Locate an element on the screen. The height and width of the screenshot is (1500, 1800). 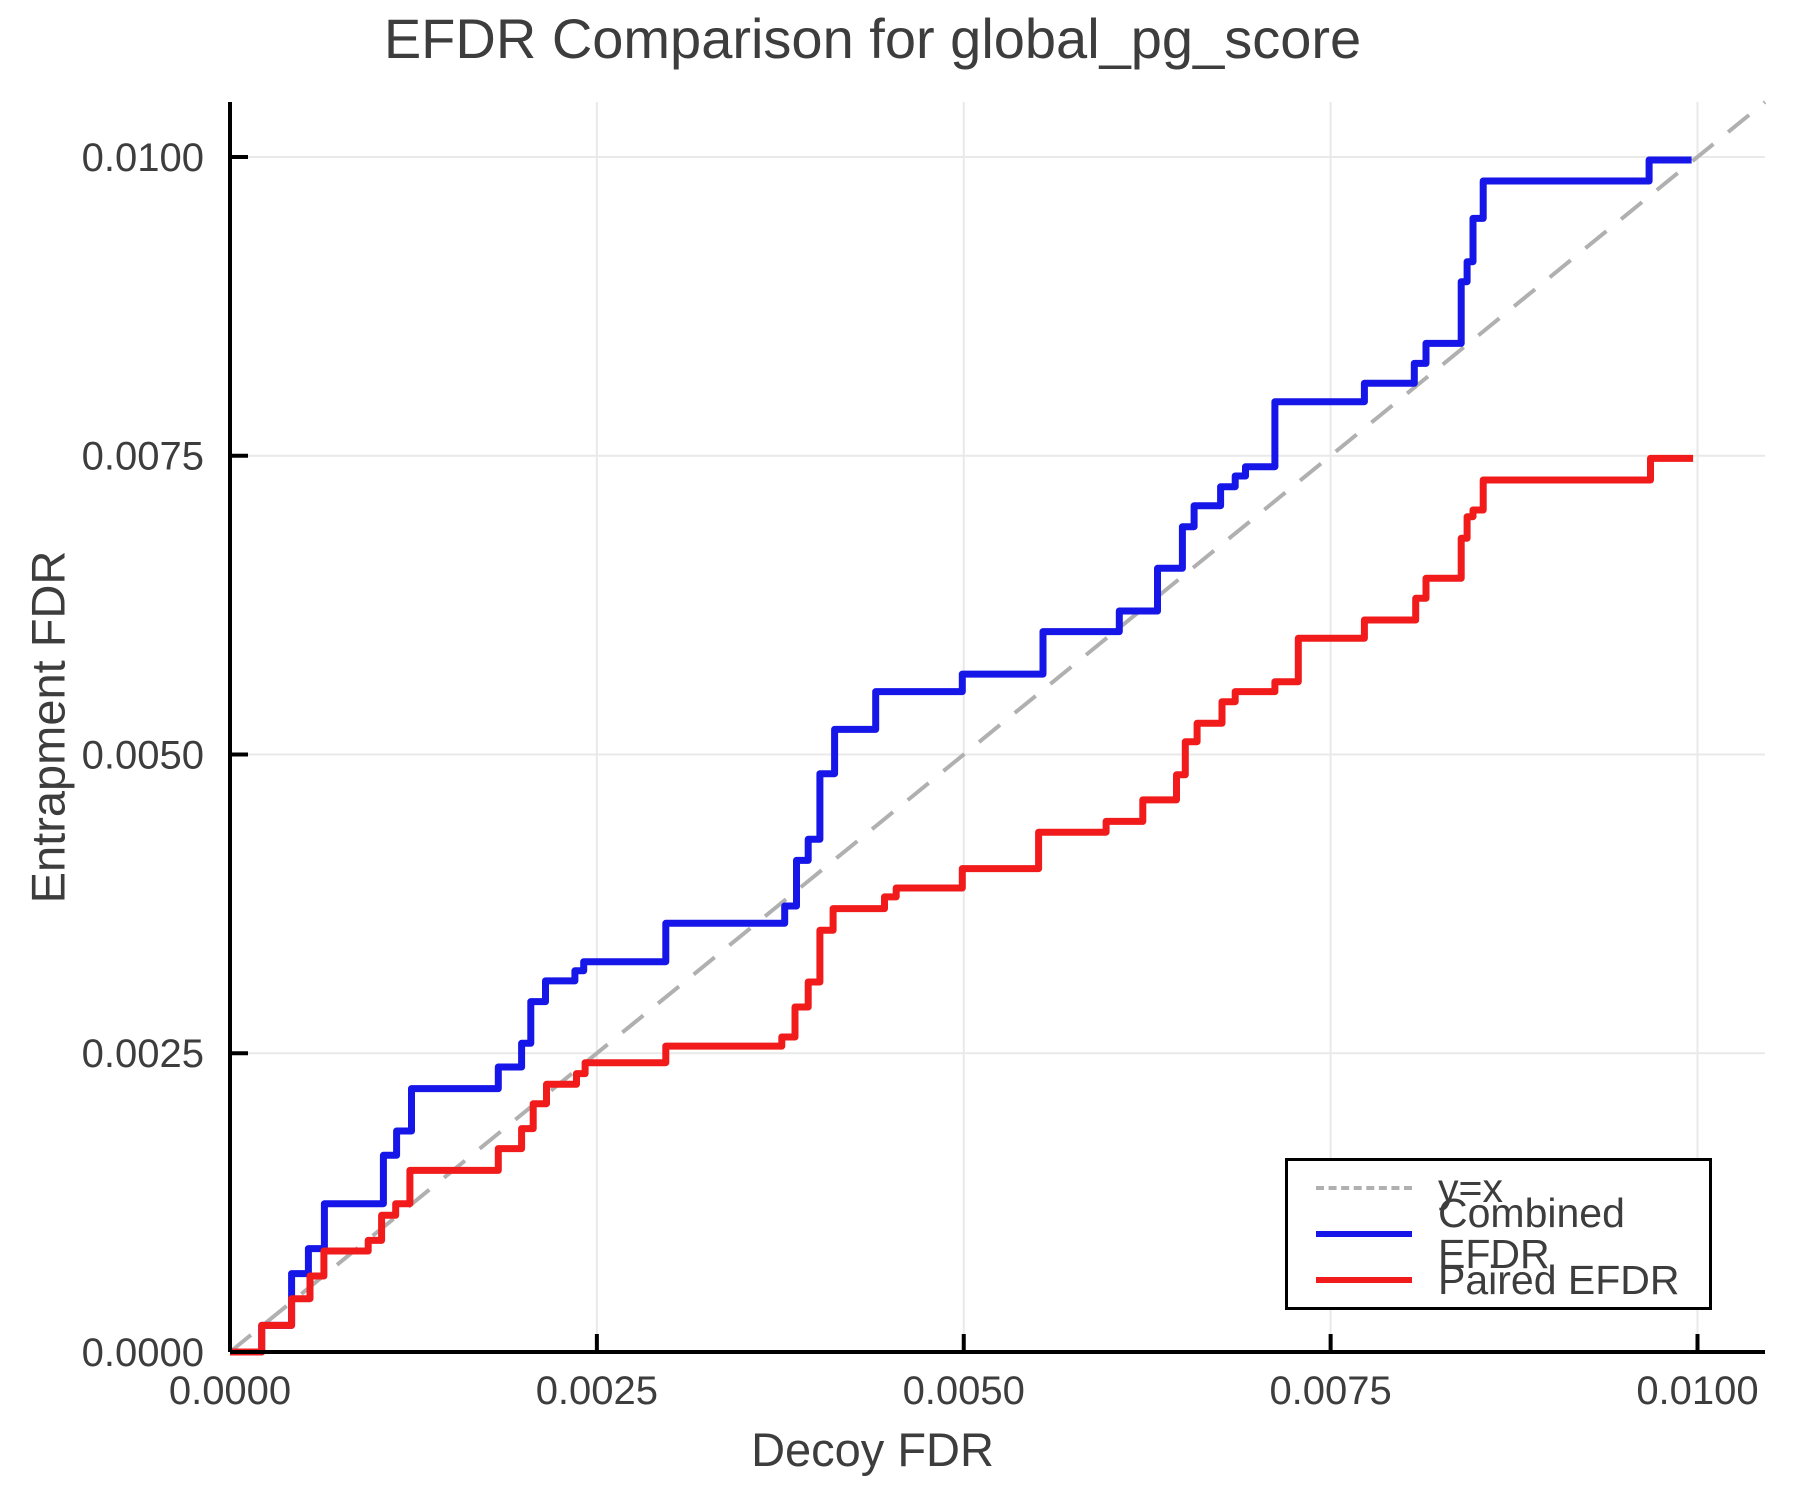
y-axis-label: Entrapment FDR is located at coordinates (48, 727).